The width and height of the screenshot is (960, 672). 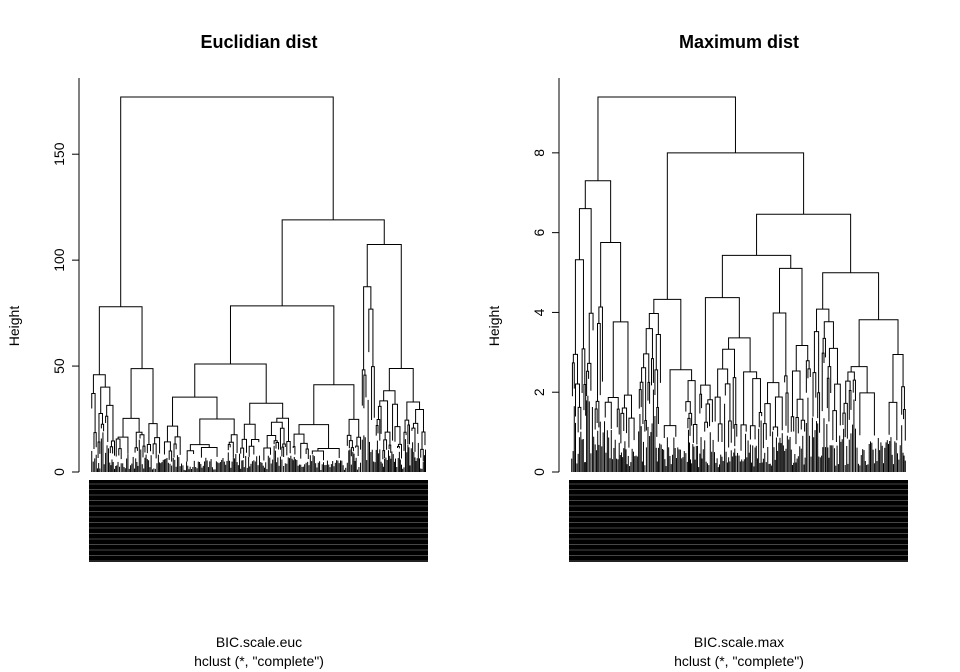 What do you see at coordinates (539, 233) in the screenshot?
I see `y-tick-label: 6` at bounding box center [539, 233].